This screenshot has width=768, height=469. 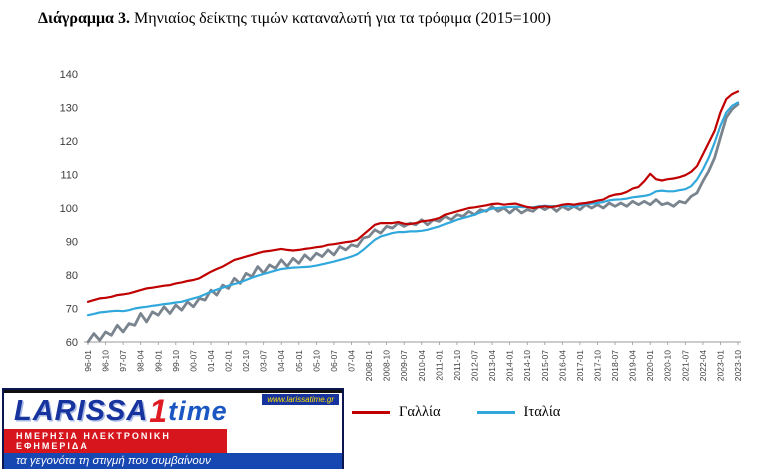 What do you see at coordinates (81, 410) in the screenshot?
I see `logo-brand-main: LARISSA` at bounding box center [81, 410].